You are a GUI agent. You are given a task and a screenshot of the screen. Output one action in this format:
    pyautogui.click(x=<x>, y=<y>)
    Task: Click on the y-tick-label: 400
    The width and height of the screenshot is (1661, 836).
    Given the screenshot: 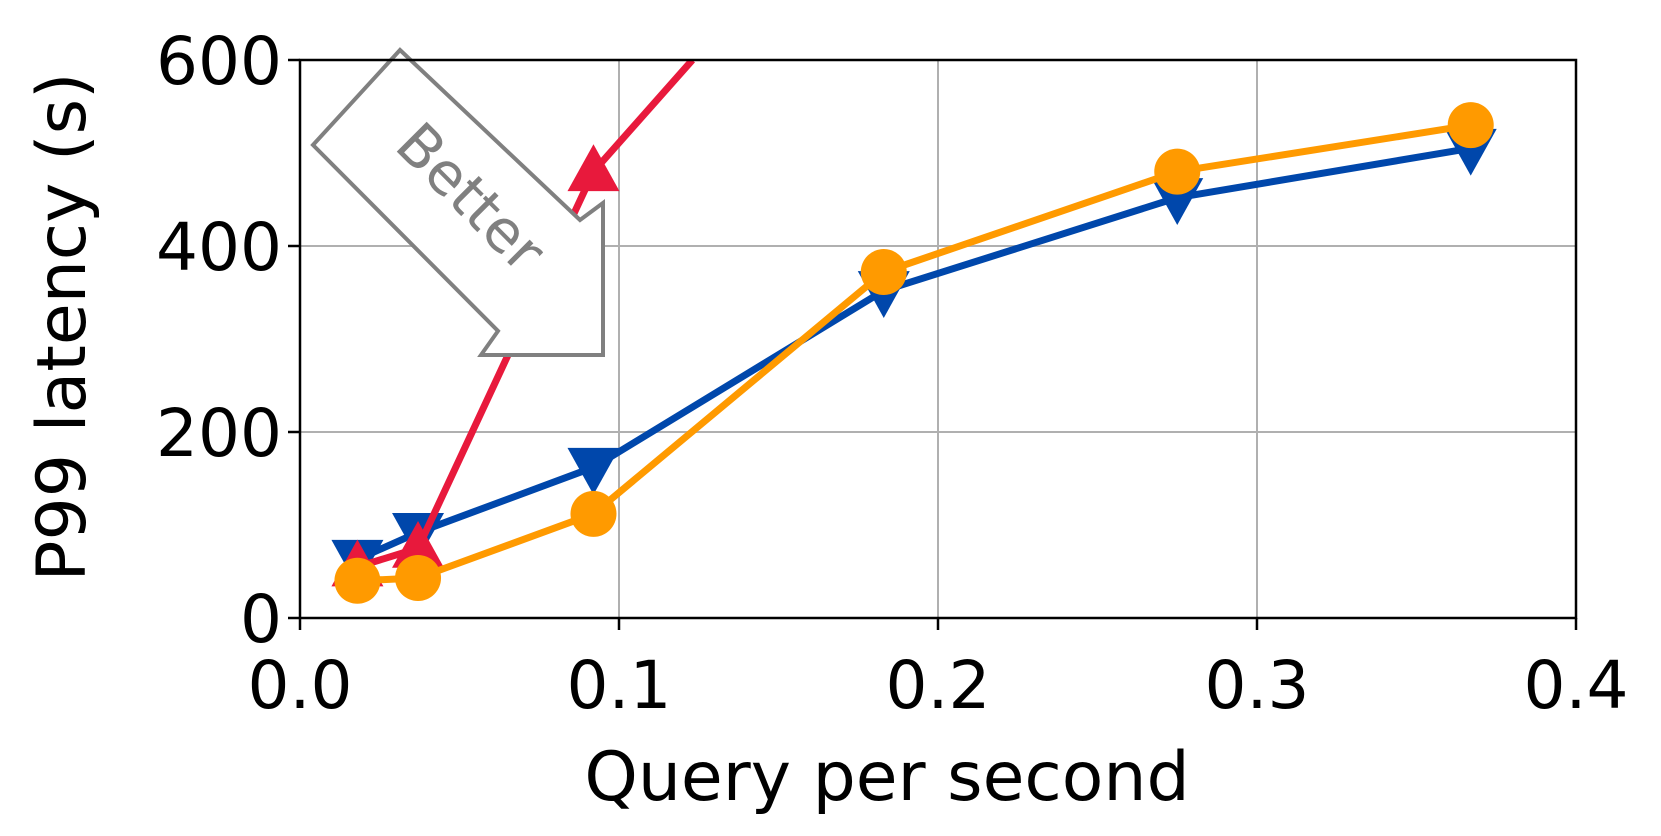 What is the action you would take?
    pyautogui.click(x=219, y=247)
    